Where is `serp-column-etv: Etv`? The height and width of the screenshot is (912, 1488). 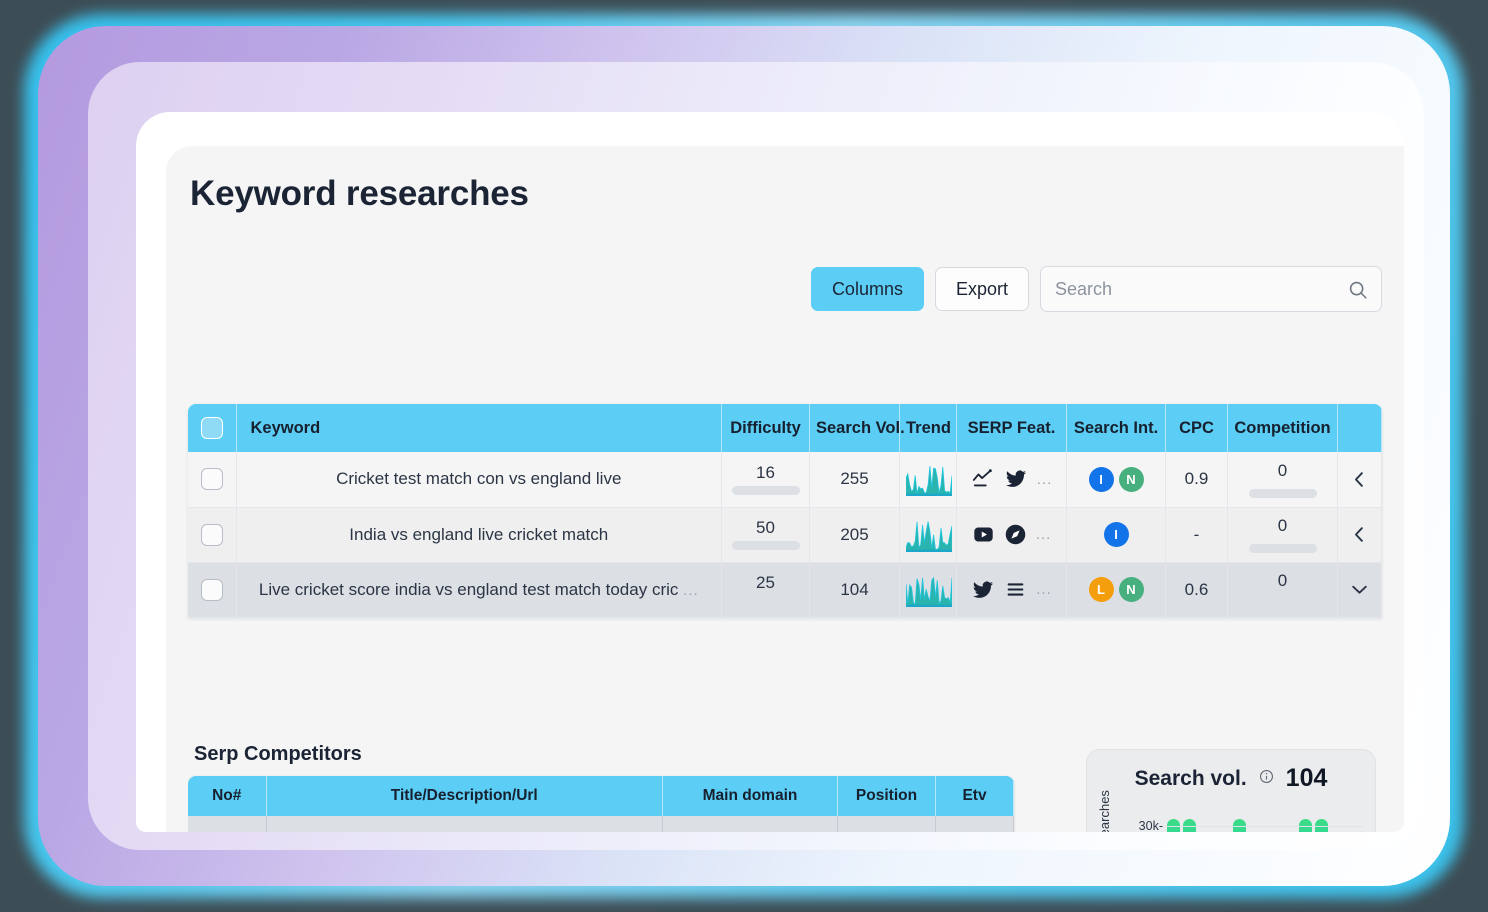 serp-column-etv: Etv is located at coordinates (974, 796).